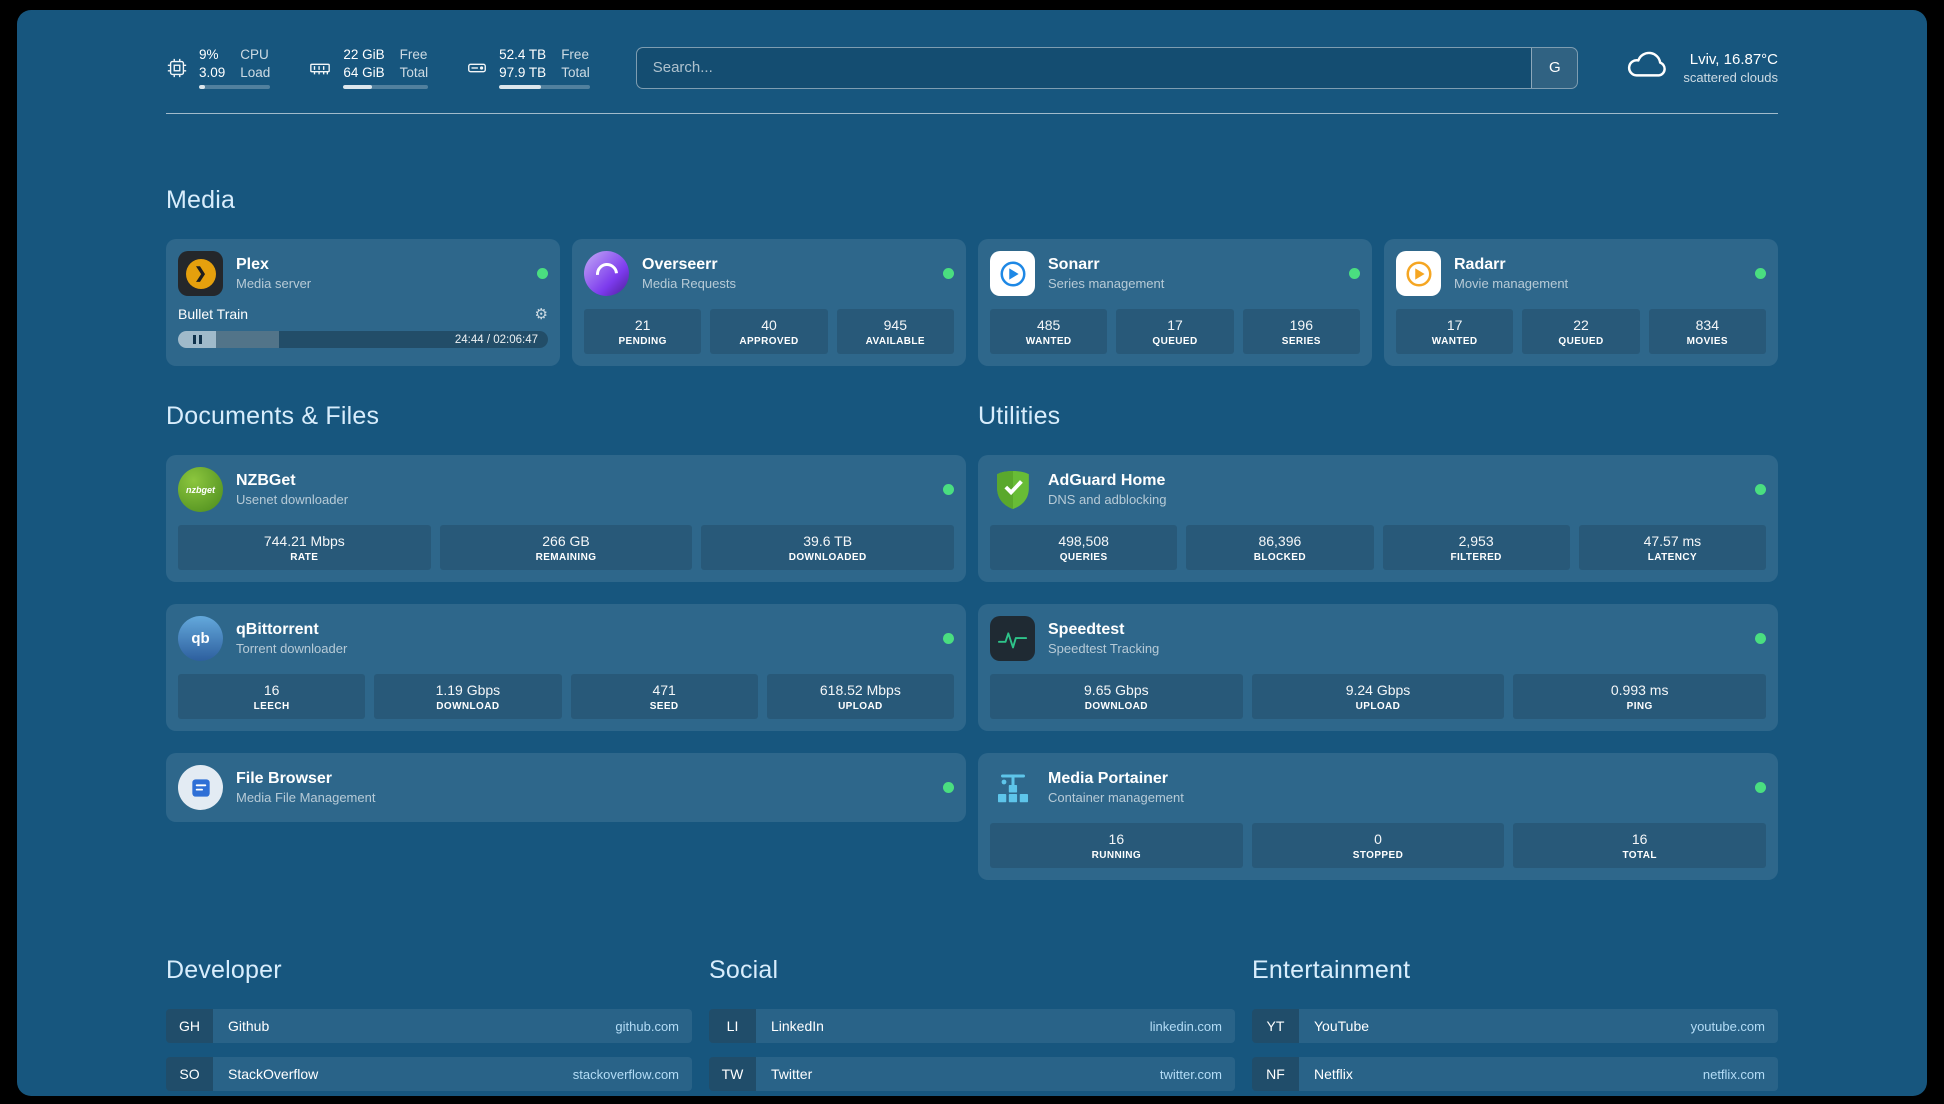 The width and height of the screenshot is (1944, 1104). What do you see at coordinates (566, 490) in the screenshot?
I see `card-header: nzbget NZBGet Usenet downloader` at bounding box center [566, 490].